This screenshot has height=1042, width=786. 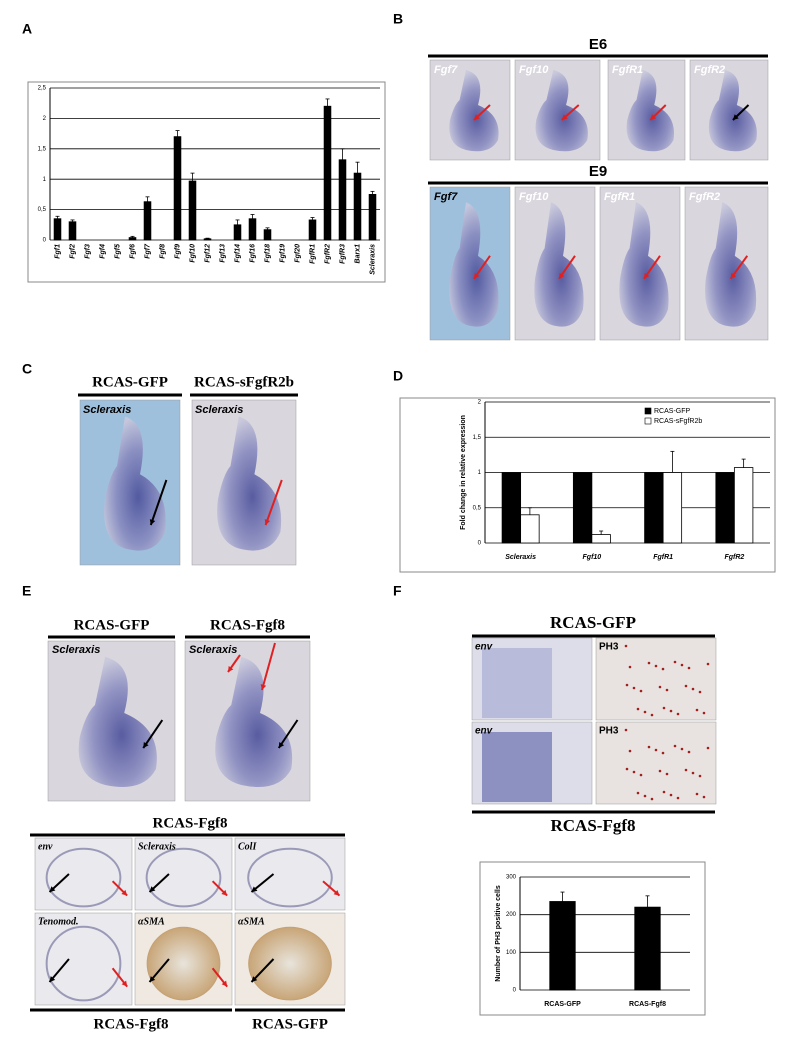 I want to click on panel-letter: D, so click(x=398, y=376).